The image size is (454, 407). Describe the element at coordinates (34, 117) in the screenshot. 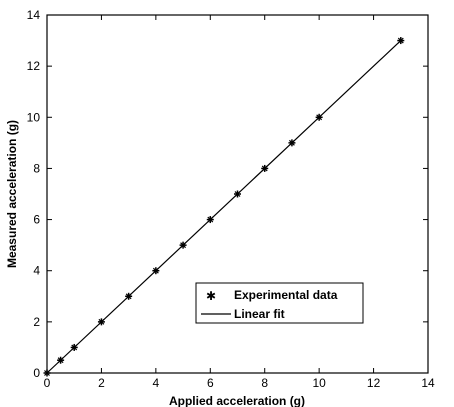

I see `y-tick-label: 10` at that location.